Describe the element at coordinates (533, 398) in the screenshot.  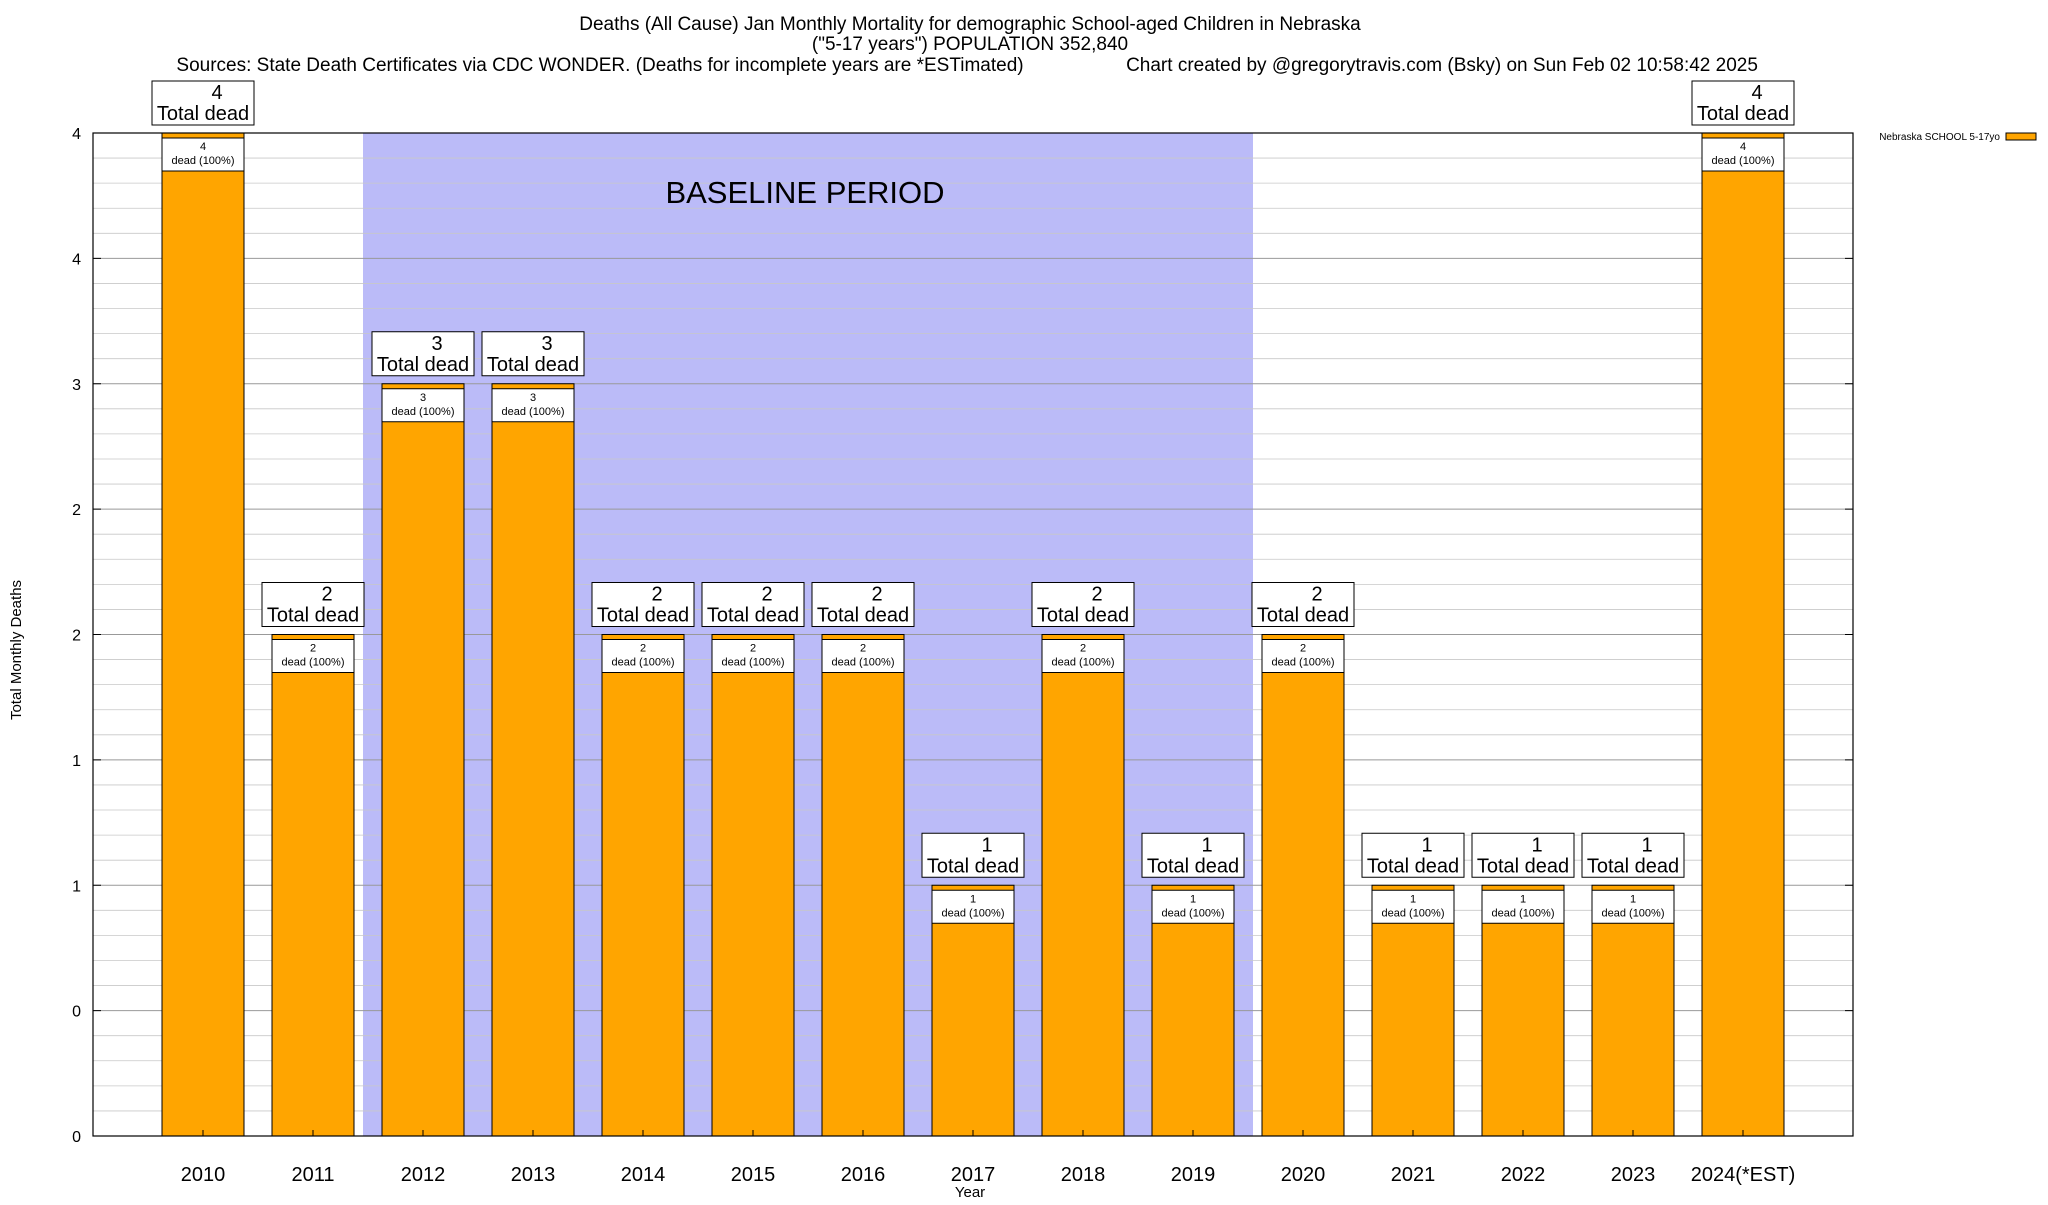
I see `segment-label-value: 3` at that location.